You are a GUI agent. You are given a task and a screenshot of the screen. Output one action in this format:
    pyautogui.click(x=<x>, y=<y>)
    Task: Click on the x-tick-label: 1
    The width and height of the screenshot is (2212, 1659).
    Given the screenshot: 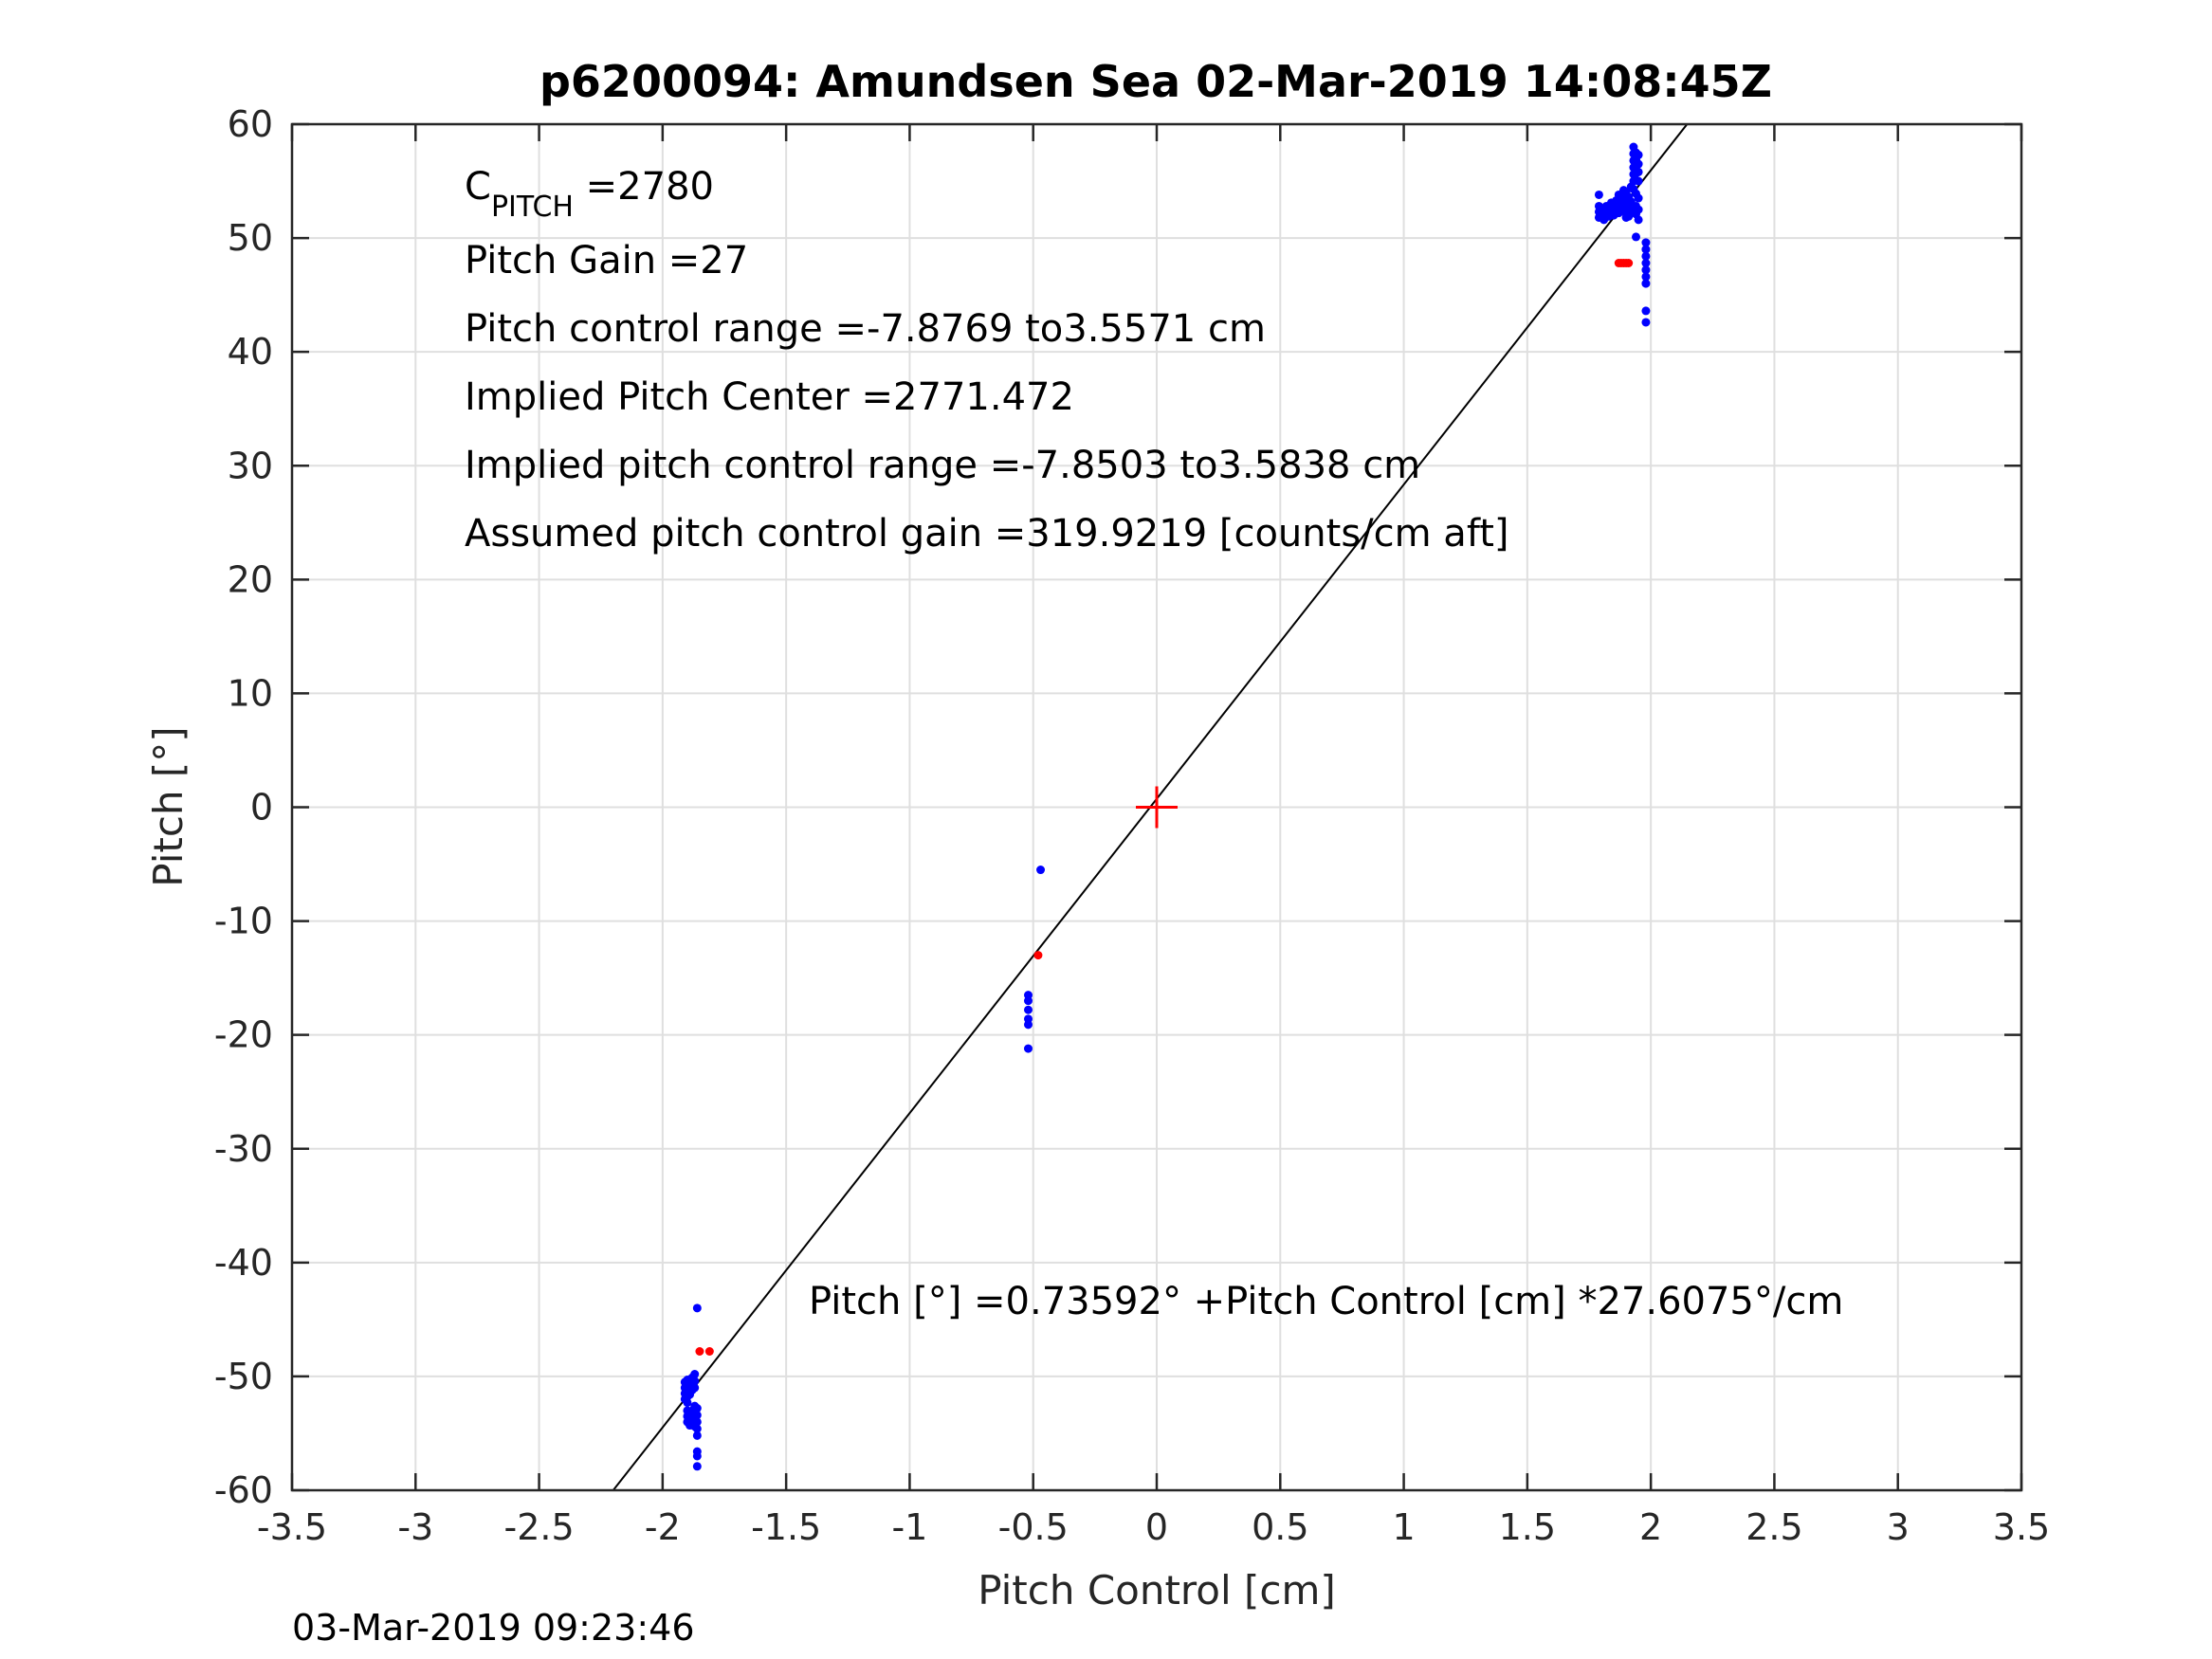 What is the action you would take?
    pyautogui.click(x=1403, y=1527)
    